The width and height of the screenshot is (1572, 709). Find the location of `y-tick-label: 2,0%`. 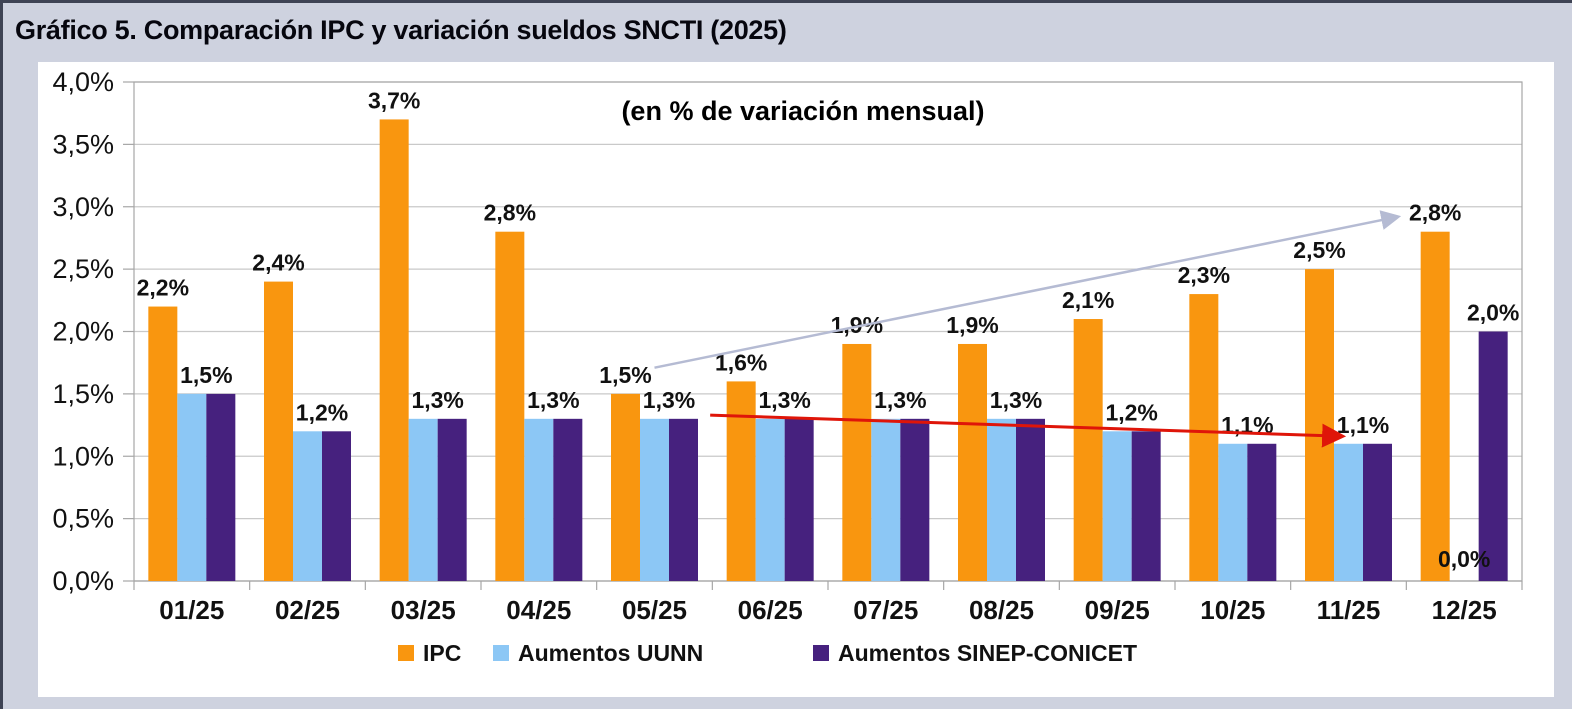

y-tick-label: 2,0% is located at coordinates (83, 332).